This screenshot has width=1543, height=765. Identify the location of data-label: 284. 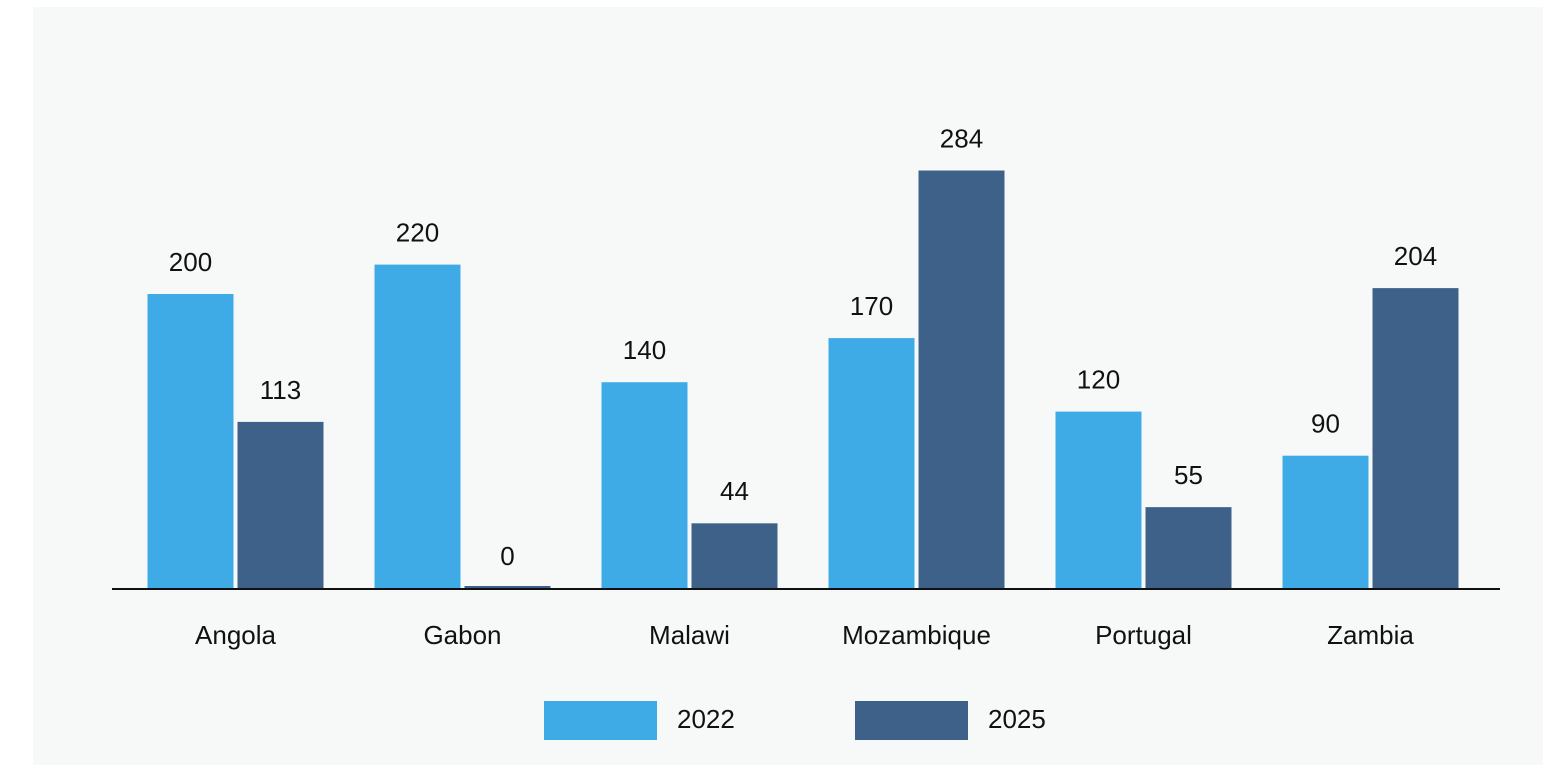
(961, 138).